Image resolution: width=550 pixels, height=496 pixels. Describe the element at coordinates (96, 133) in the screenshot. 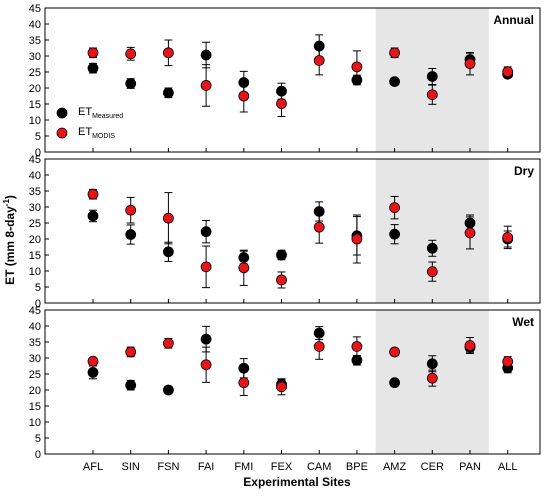

I see `legend-entry: ETMODIS` at that location.